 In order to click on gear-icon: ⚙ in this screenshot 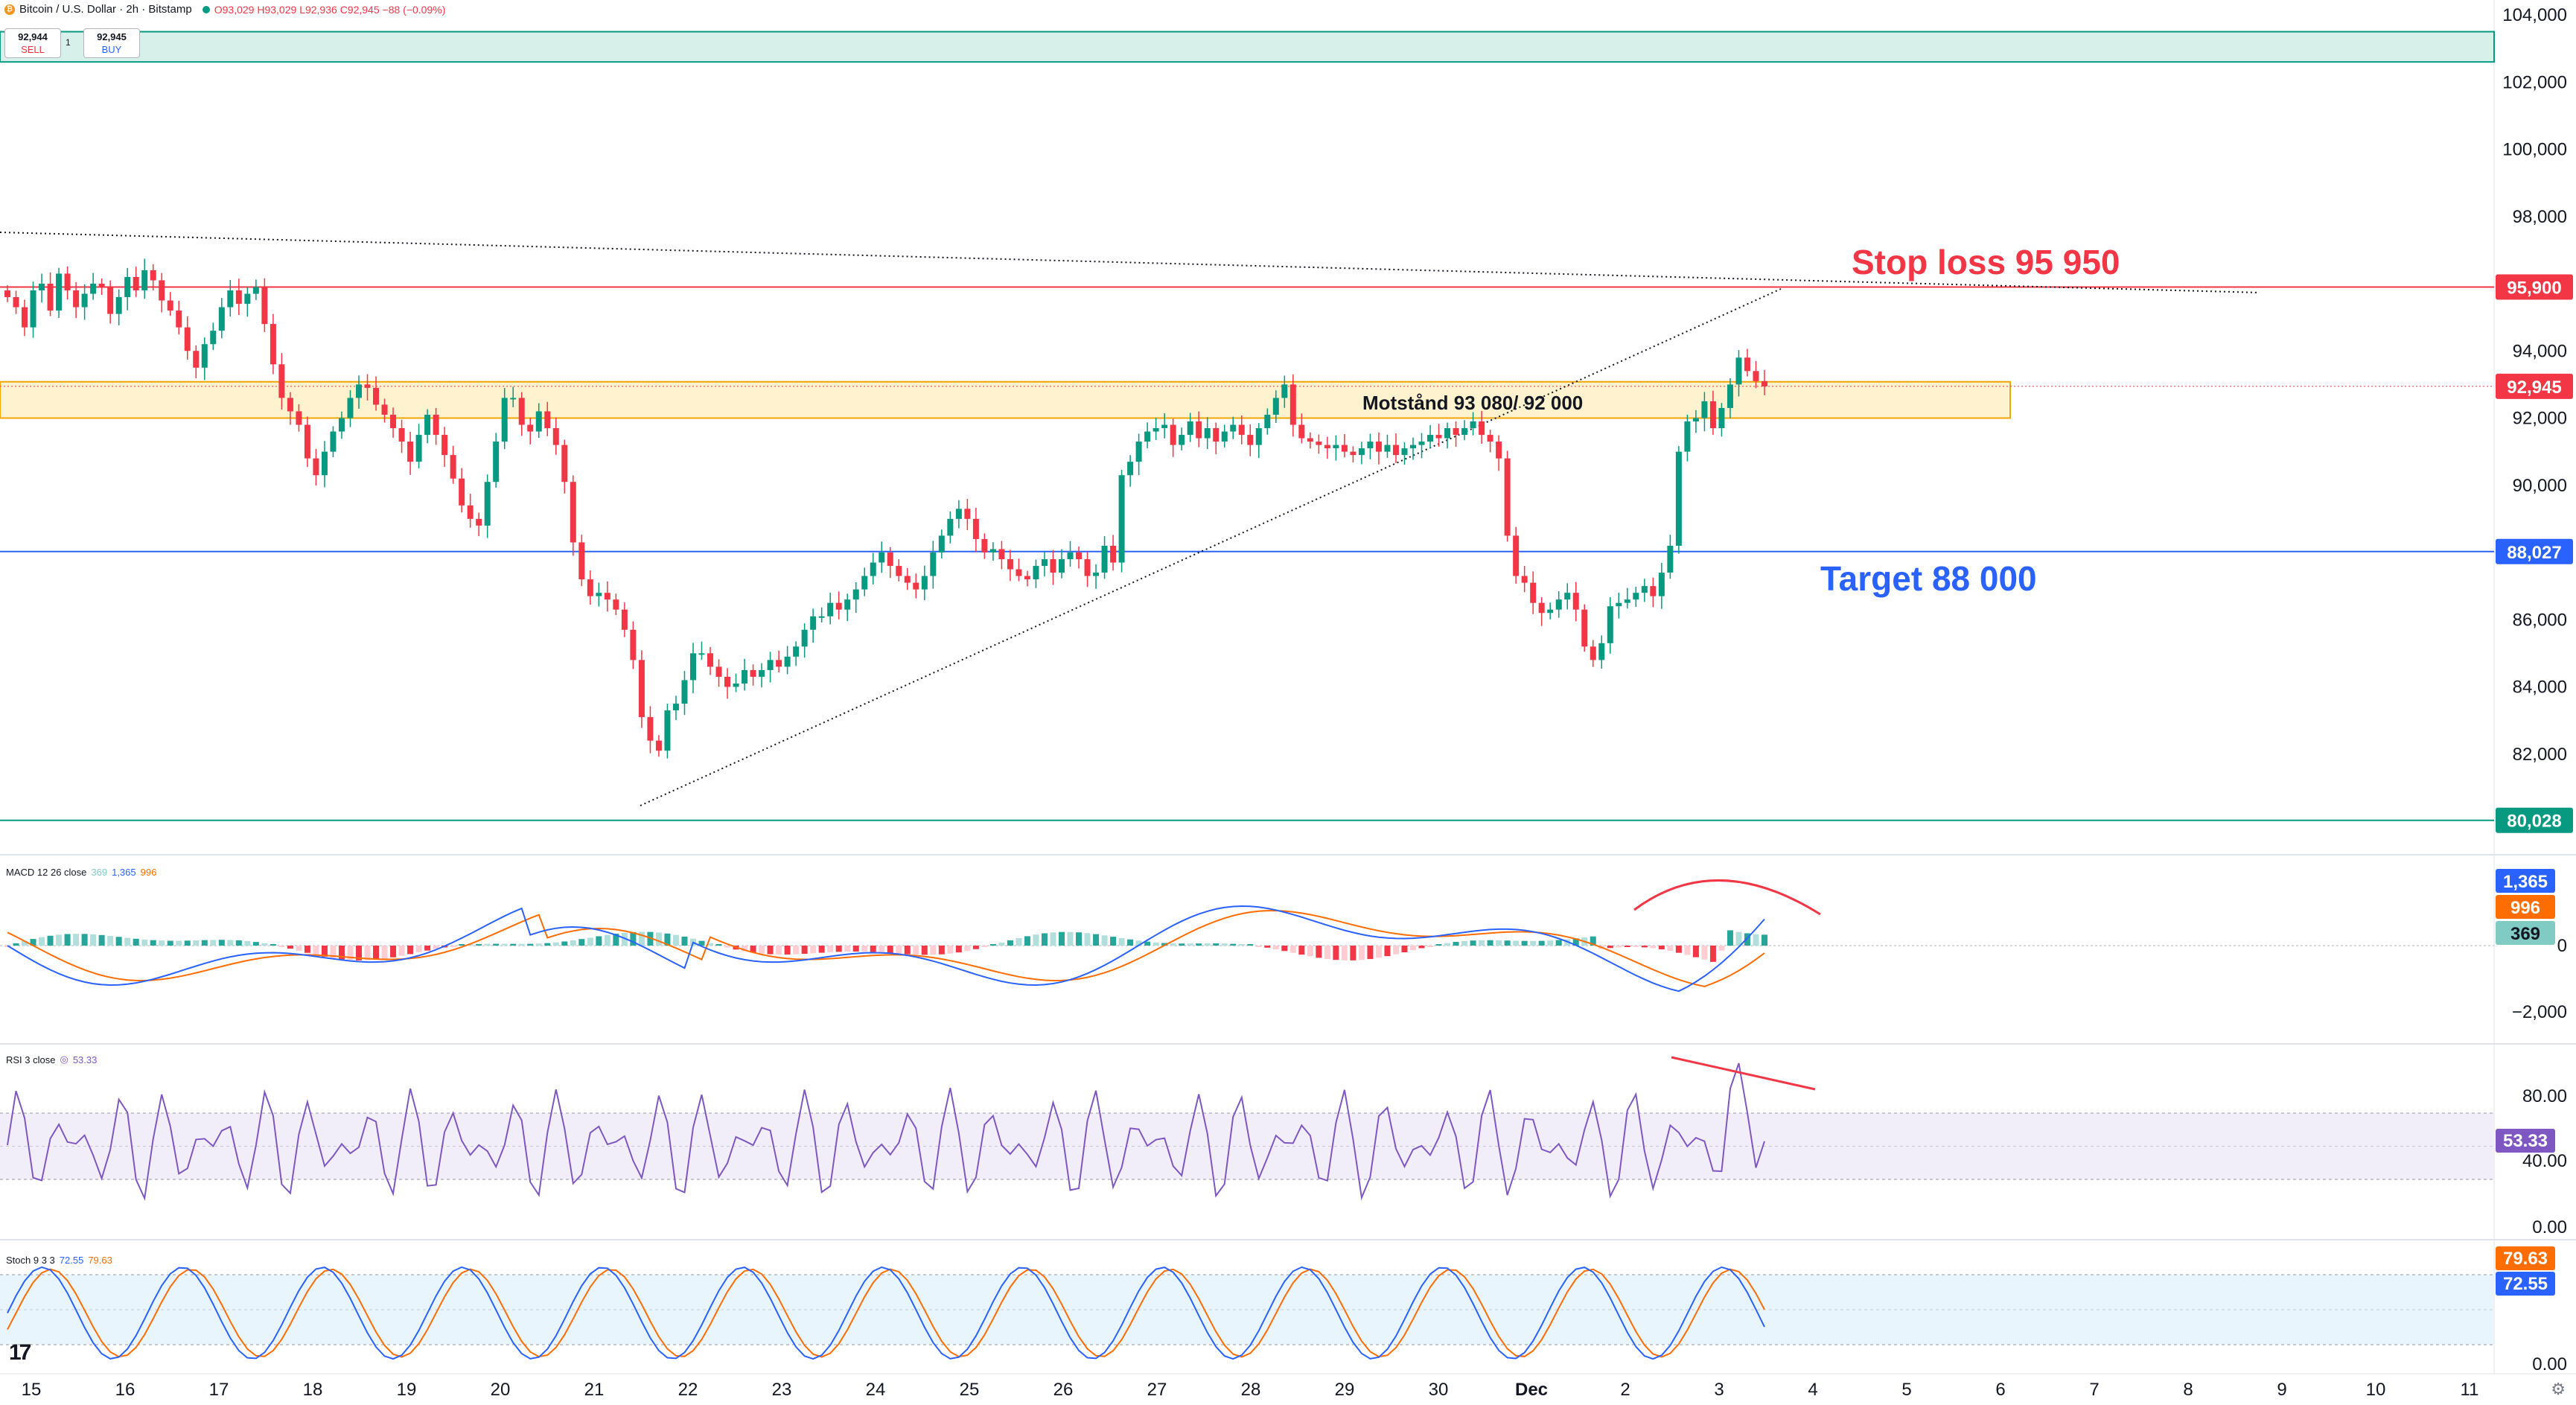, I will do `click(2558, 1389)`.